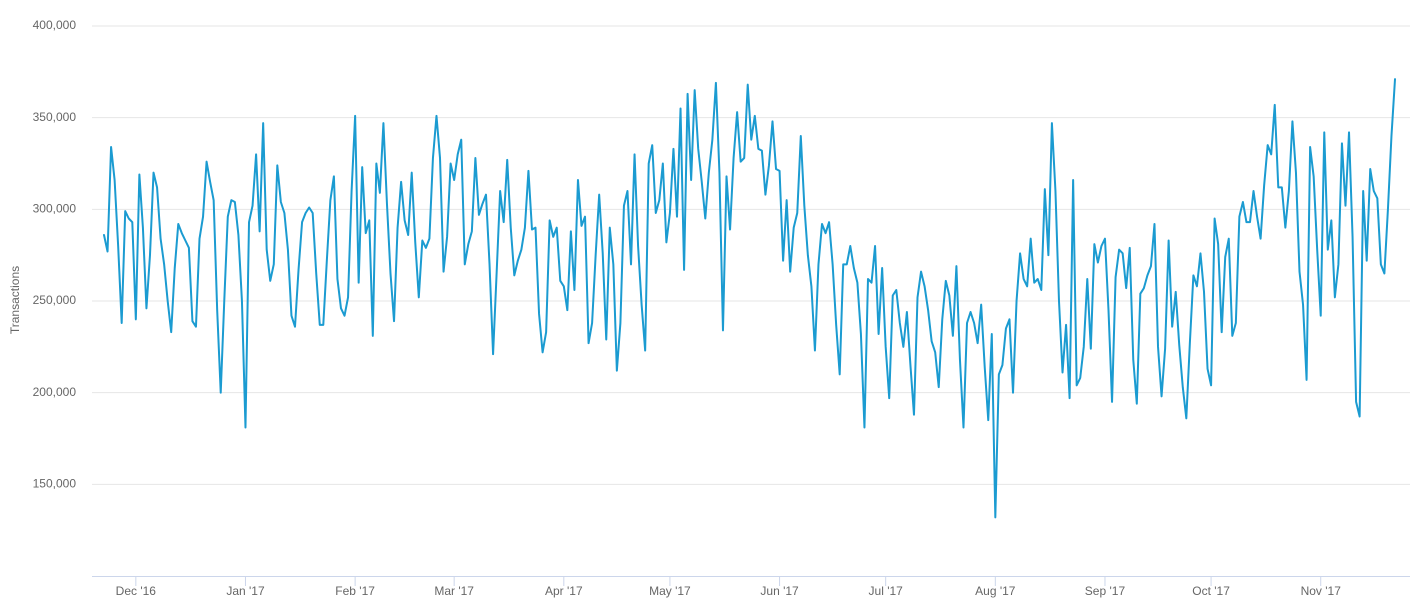  Describe the element at coordinates (55, 392) in the screenshot. I see `y-tick-label: 200,000` at that location.